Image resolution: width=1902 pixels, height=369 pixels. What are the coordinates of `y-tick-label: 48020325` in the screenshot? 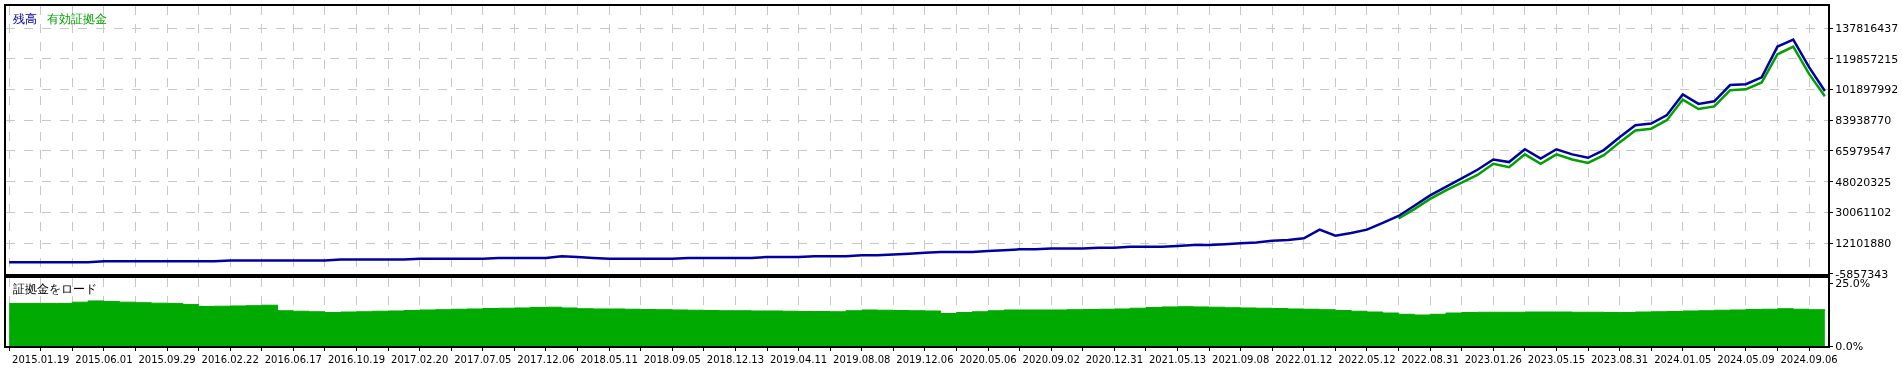 It's located at (1863, 182).